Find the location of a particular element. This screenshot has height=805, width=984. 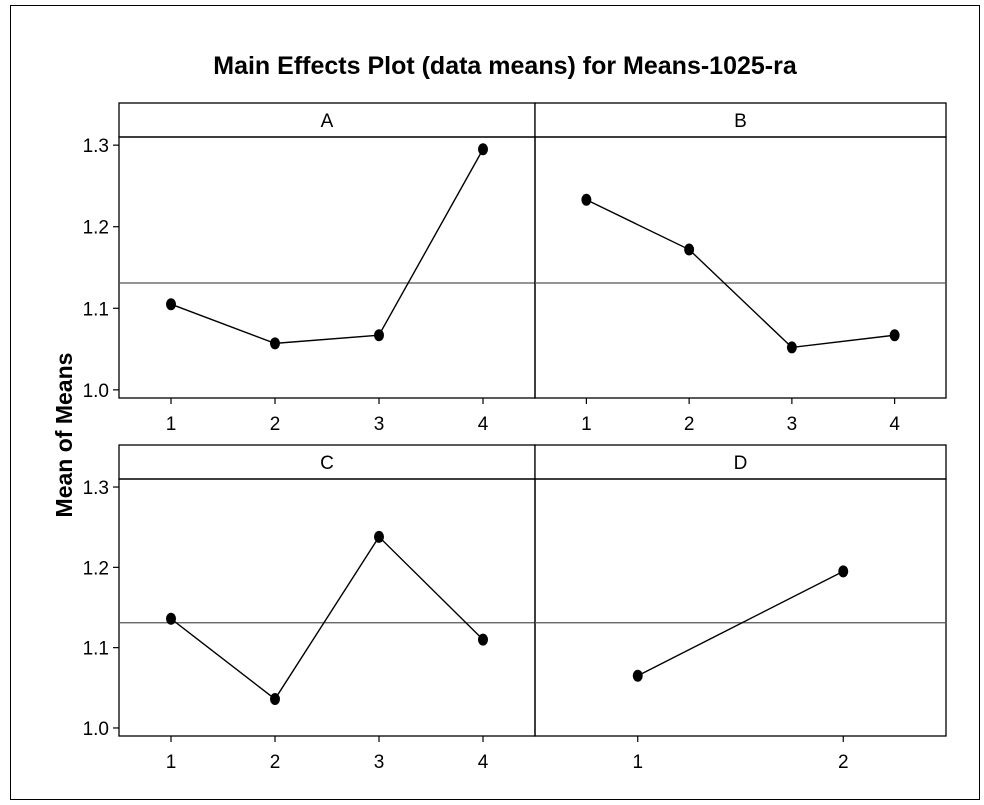

y-axis-label: Mean of Means is located at coordinates (64, 435).